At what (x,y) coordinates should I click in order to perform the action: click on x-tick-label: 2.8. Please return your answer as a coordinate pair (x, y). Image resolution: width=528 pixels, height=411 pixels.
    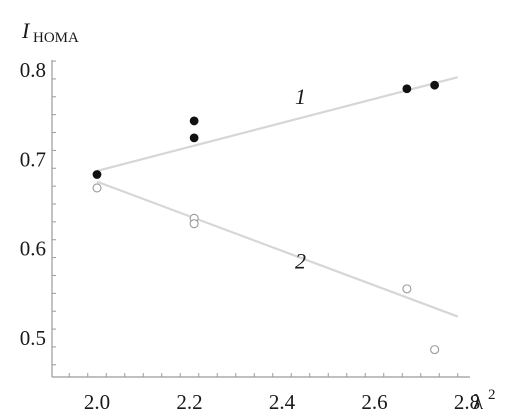
    Looking at the image, I should click on (467, 400).